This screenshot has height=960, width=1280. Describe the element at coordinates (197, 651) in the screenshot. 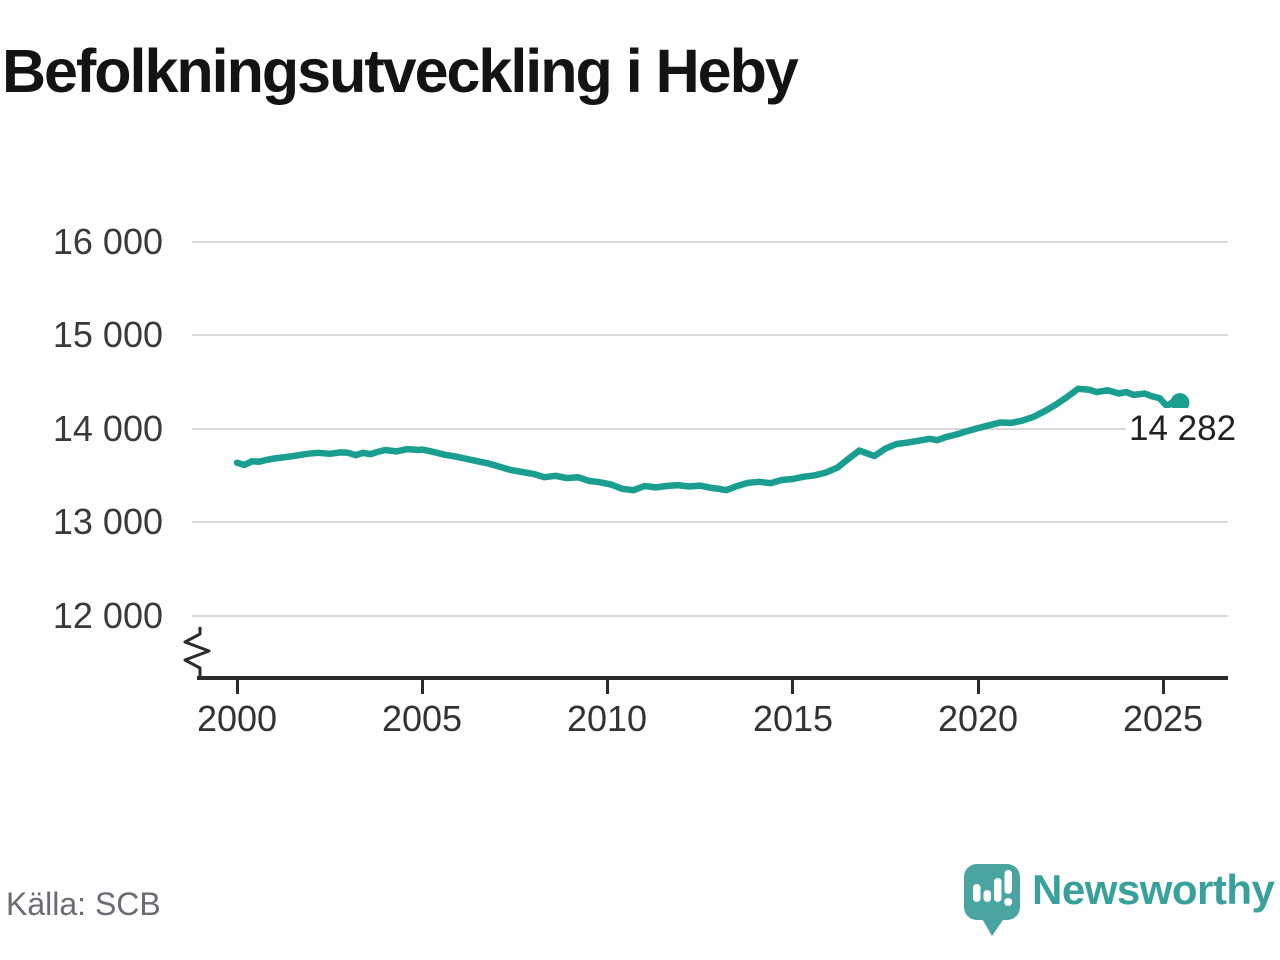

I see `y-axis-break-icon` at that location.